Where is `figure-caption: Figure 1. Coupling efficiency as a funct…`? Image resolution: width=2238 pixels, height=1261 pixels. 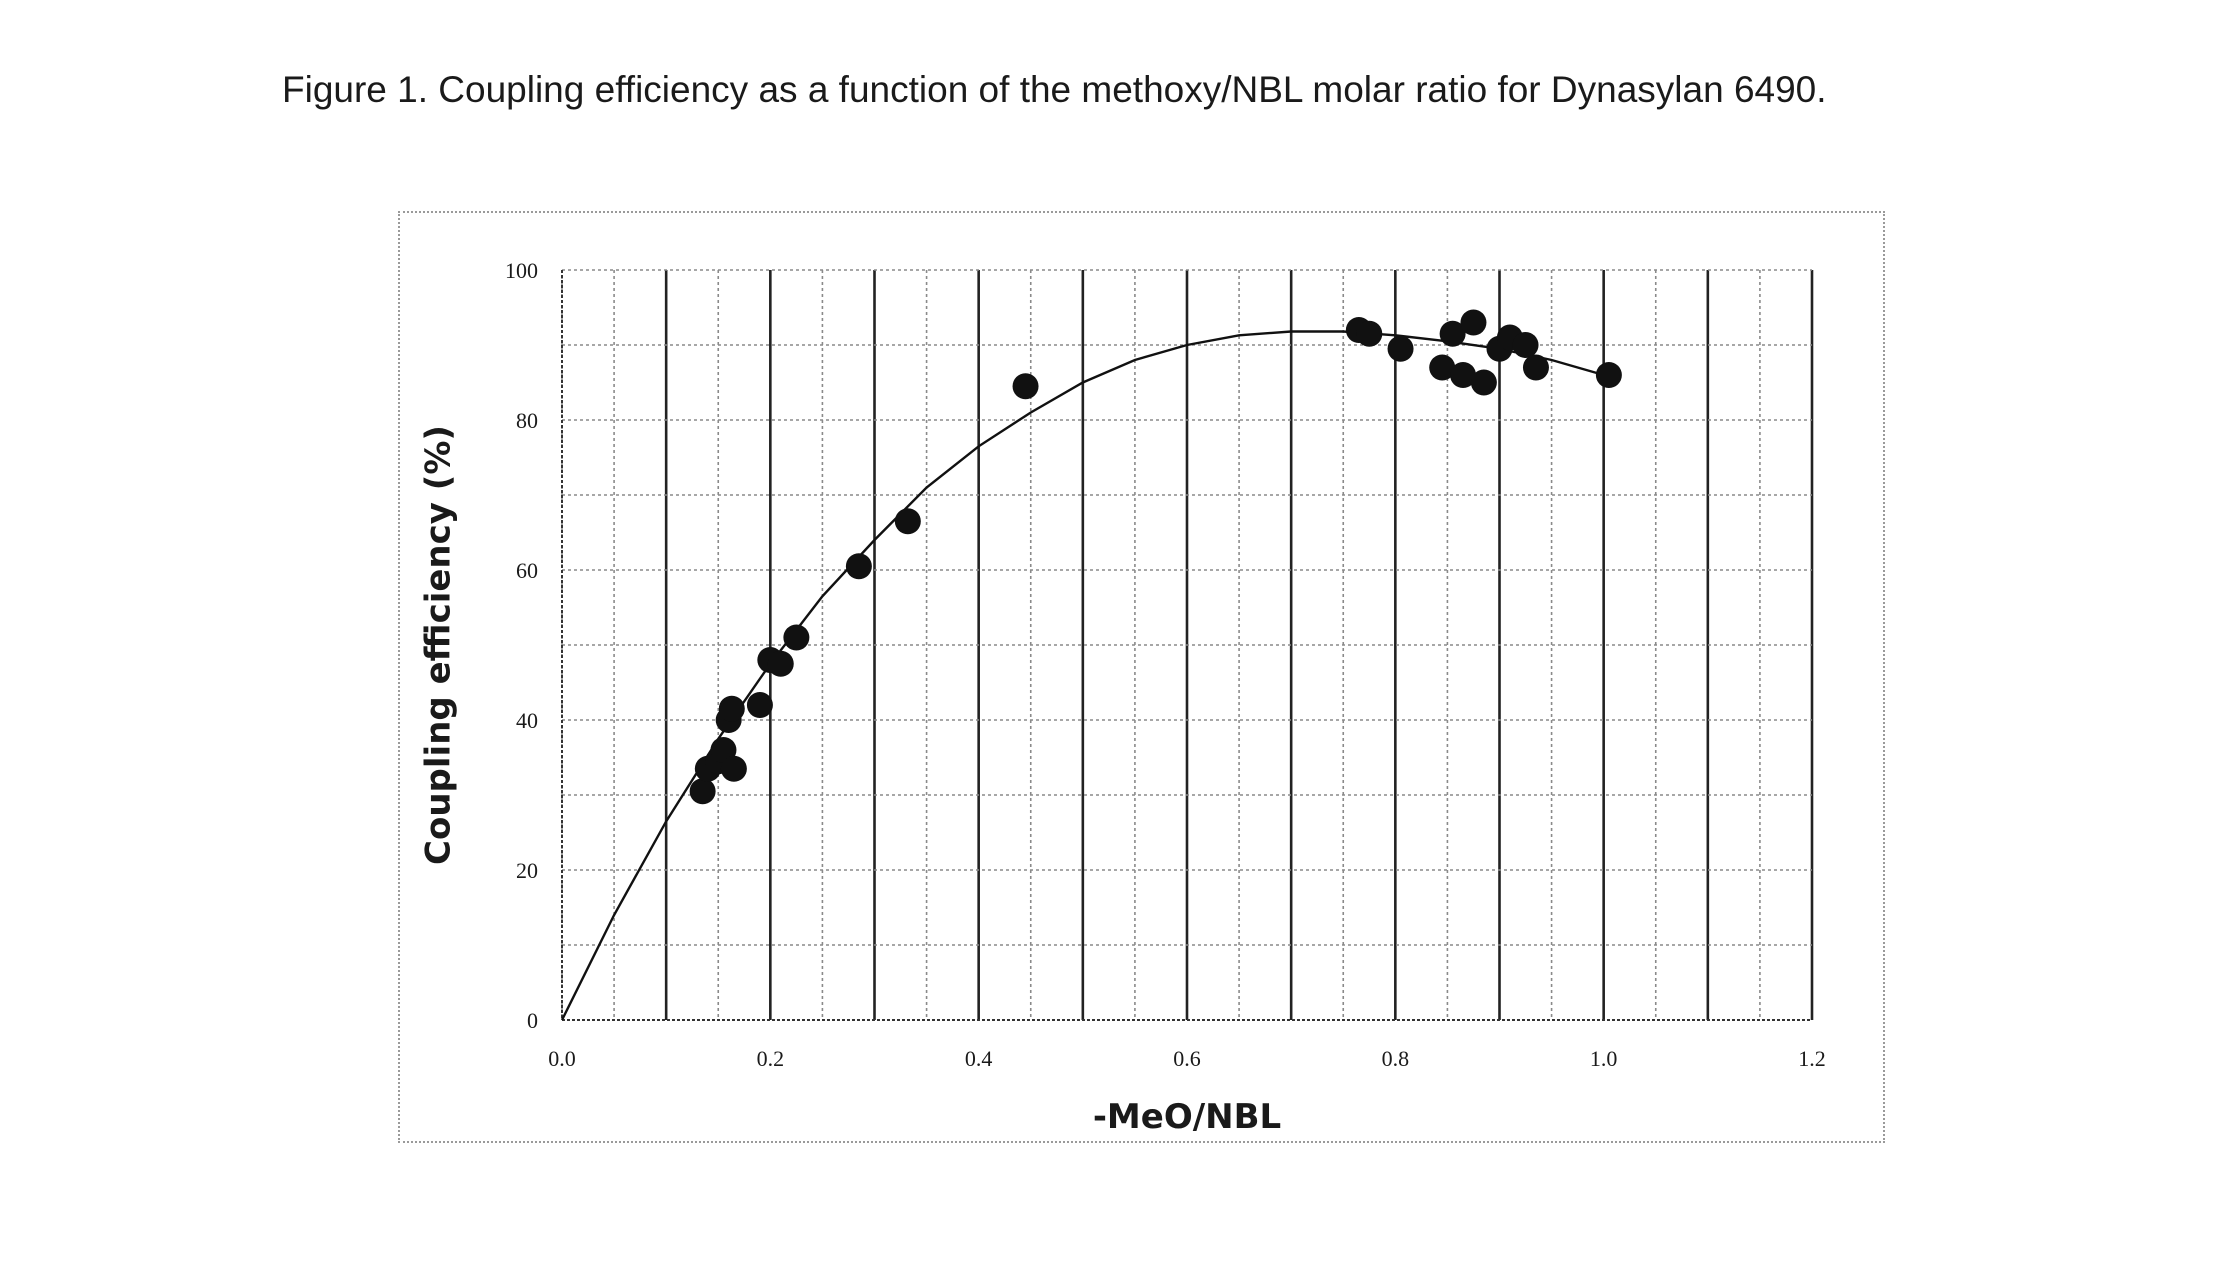 figure-caption: Figure 1. Coupling efficiency as a funct… is located at coordinates (1054, 89).